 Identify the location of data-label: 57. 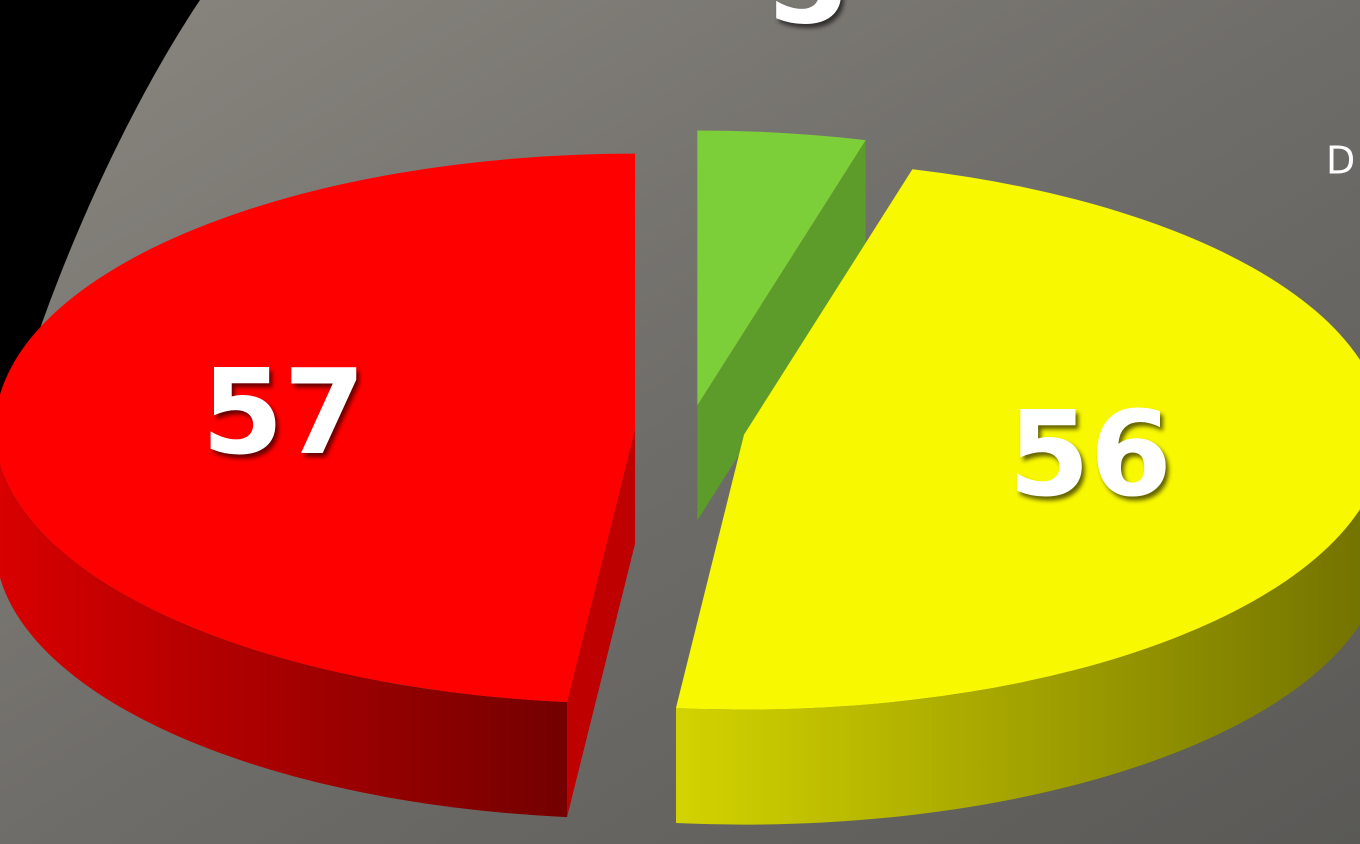
(283, 412).